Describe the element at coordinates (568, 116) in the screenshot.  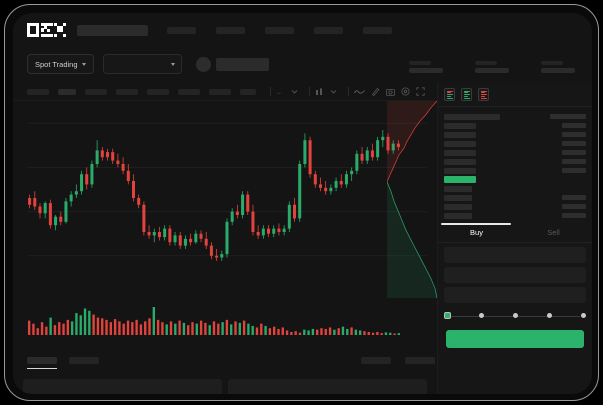
I see `orderbook-header-right` at that location.